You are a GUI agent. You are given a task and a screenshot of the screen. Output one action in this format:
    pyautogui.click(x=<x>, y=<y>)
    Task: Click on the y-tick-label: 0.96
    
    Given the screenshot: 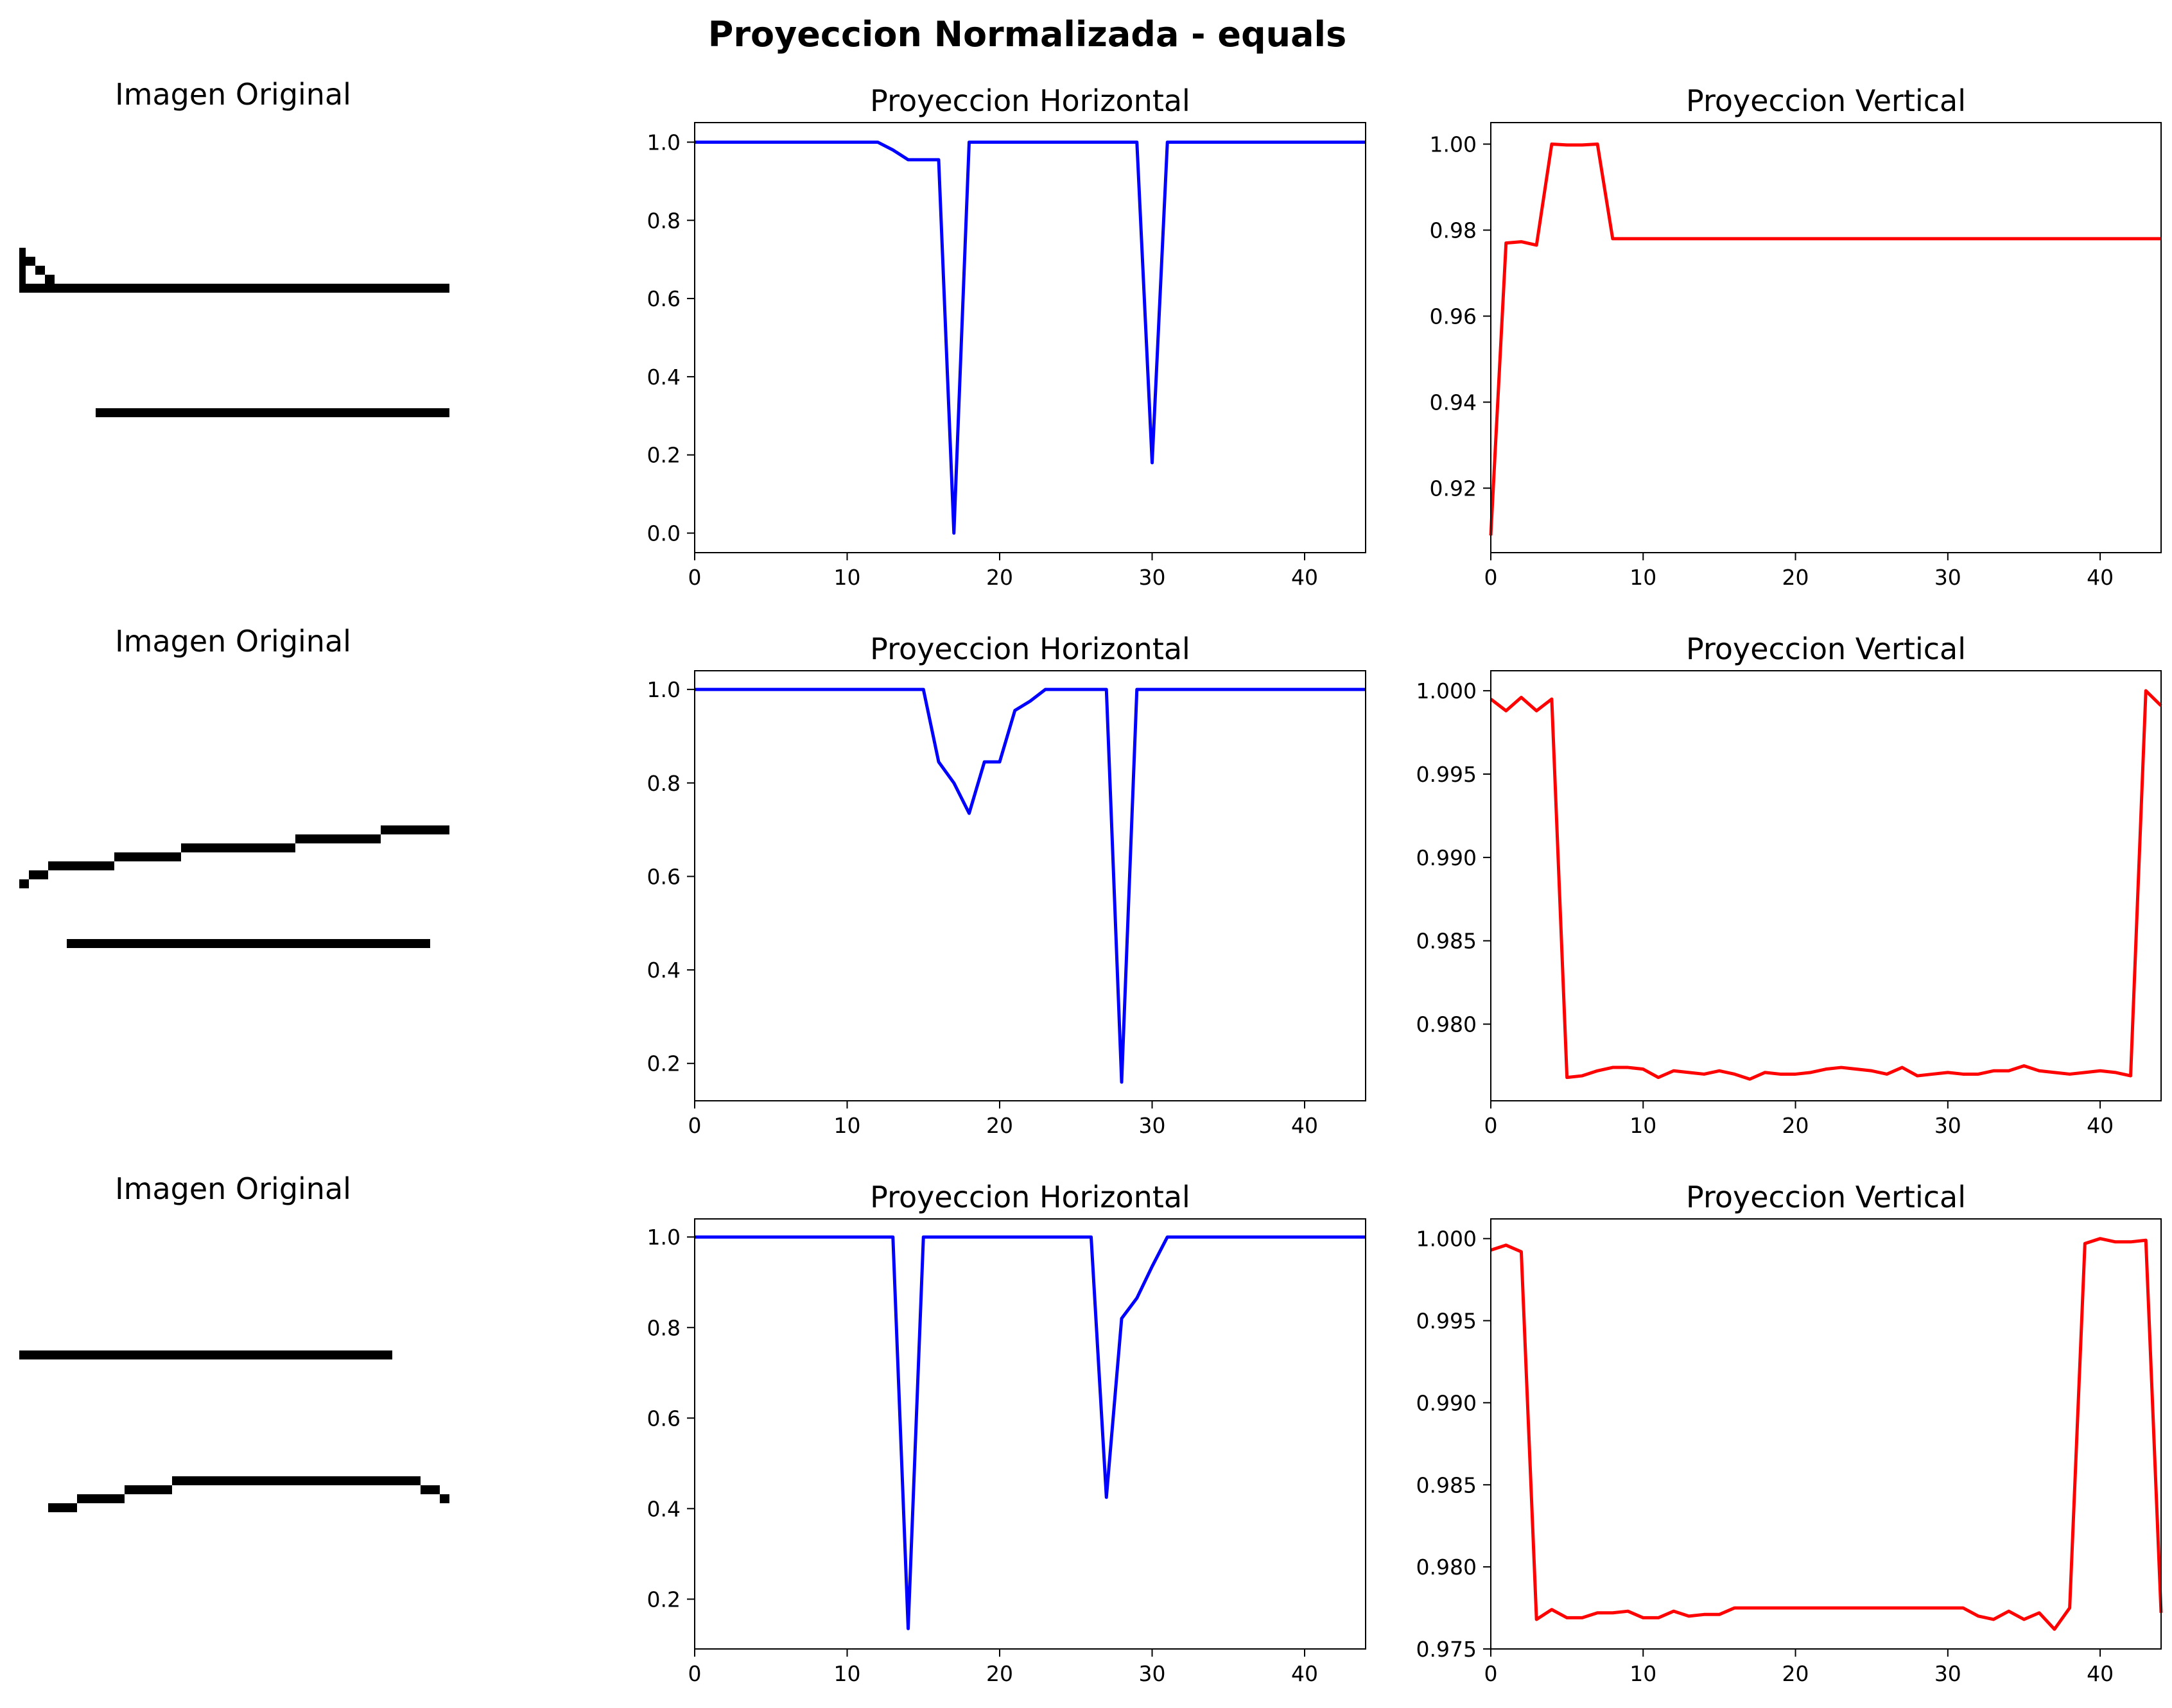 What is the action you would take?
    pyautogui.click(x=1453, y=316)
    